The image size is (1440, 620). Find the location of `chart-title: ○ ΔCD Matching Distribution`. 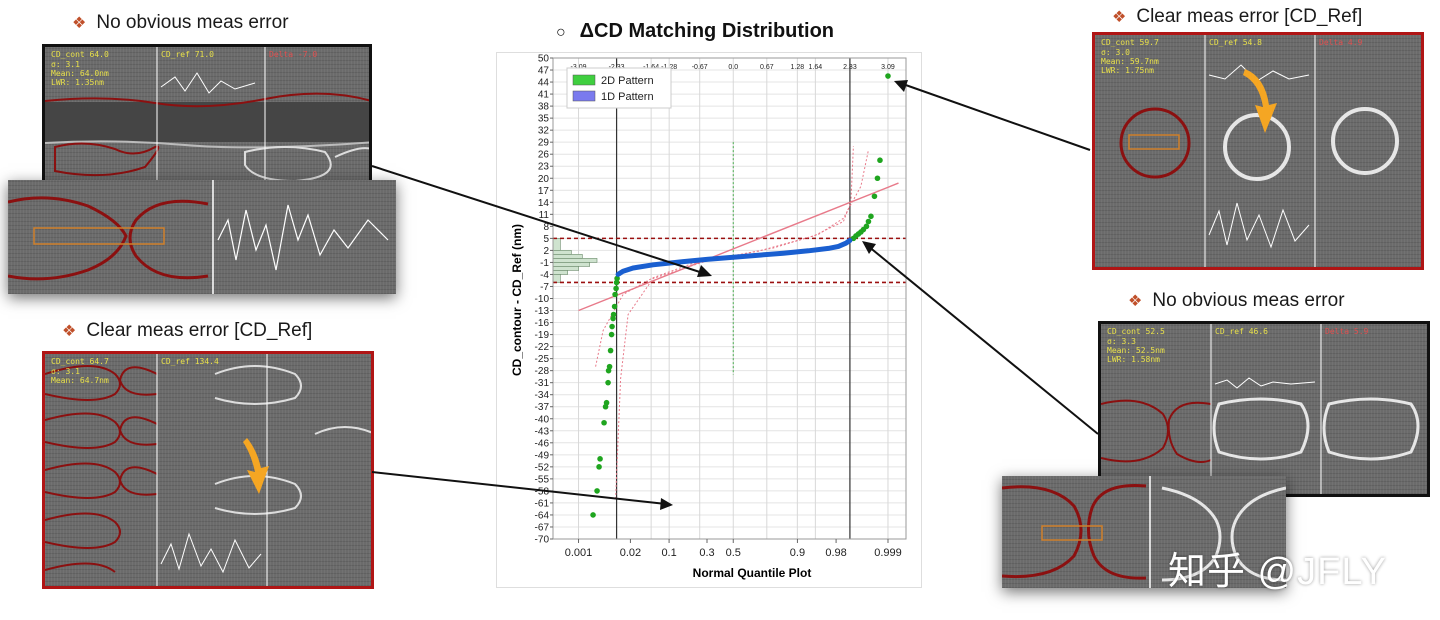

chart-title: ○ ΔCD Matching Distribution is located at coordinates (695, 31).